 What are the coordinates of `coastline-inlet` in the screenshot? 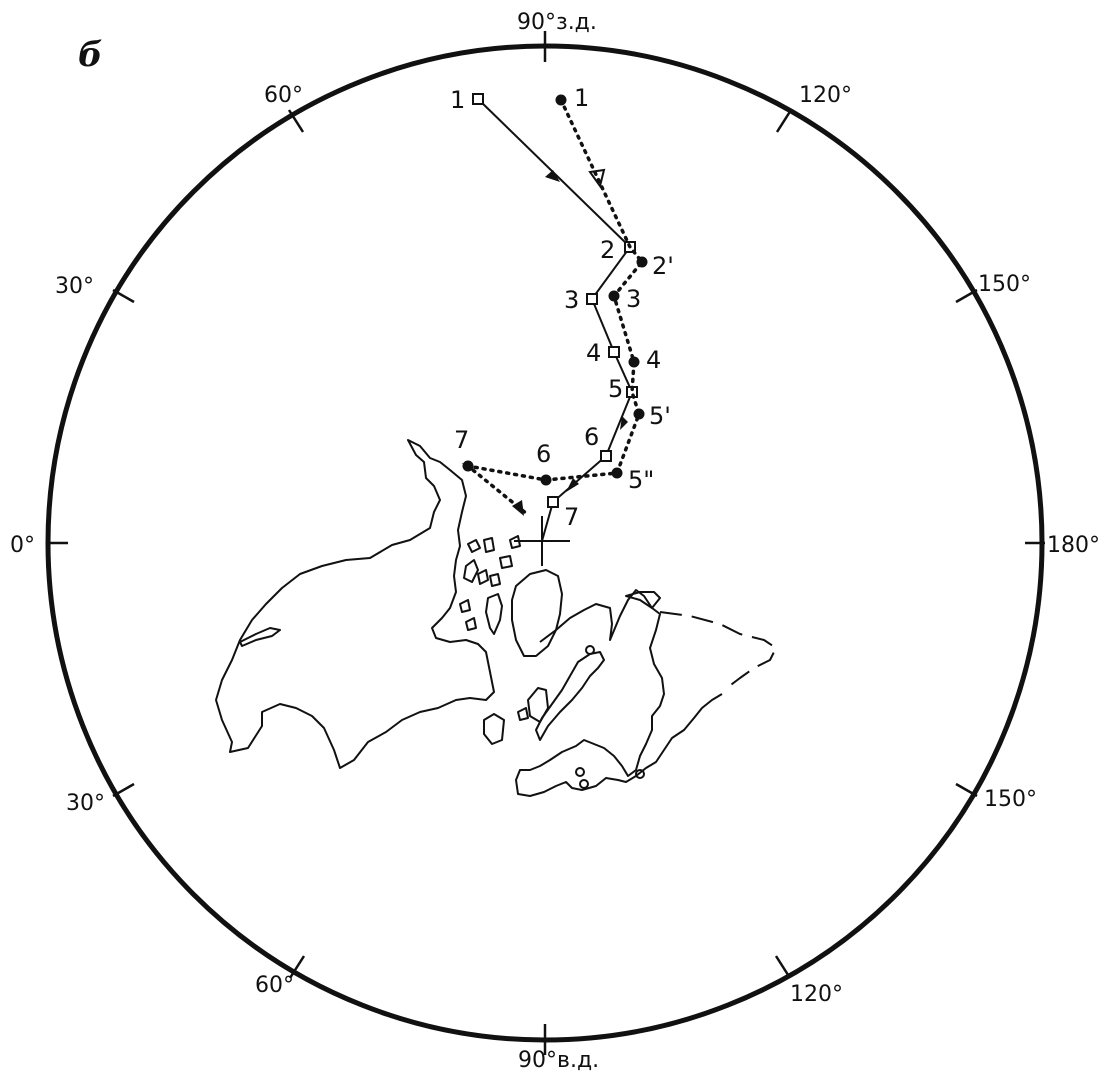 It's located at (260, 637).